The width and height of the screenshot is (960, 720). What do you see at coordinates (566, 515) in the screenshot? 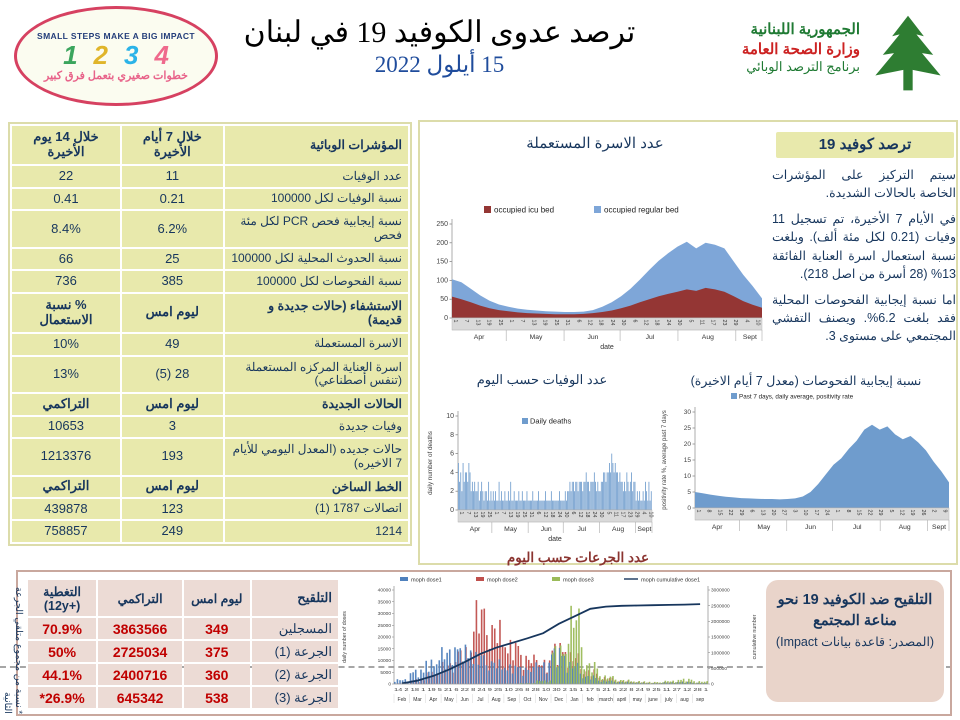
I see `svg-text: 30` at bounding box center [566, 515].